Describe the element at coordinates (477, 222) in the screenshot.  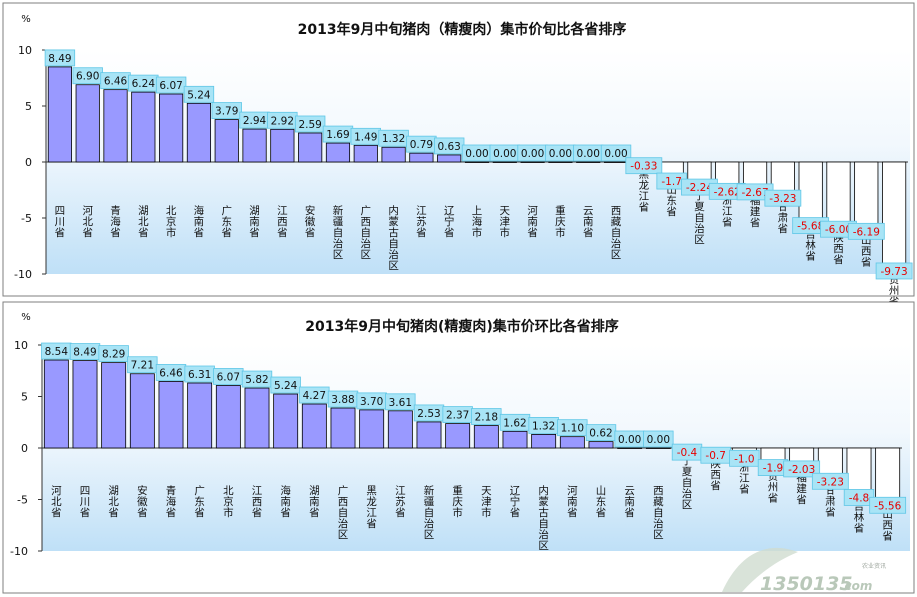
I see `category-label: 上海市` at that location.